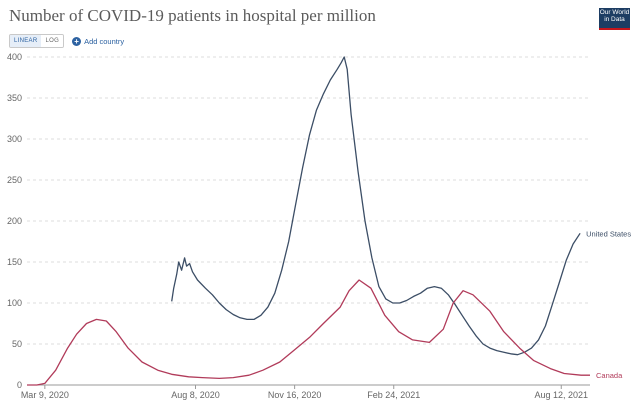  Describe the element at coordinates (19, 385) in the screenshot. I see `y-tick-label: 0` at that location.